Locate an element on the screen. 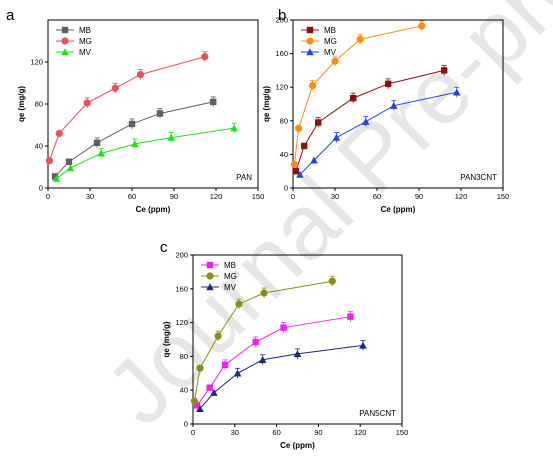  plot-frame is located at coordinates (297, 339).